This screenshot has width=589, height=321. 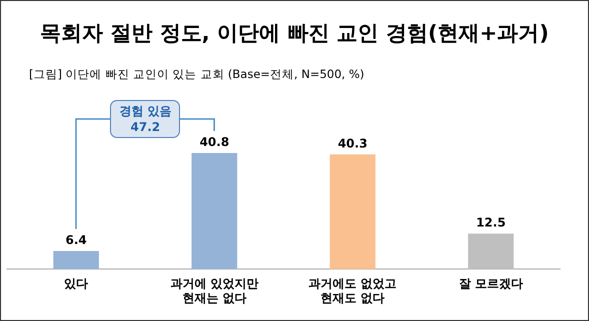 What do you see at coordinates (76, 283) in the screenshot?
I see `x-tick-label: 있다` at bounding box center [76, 283].